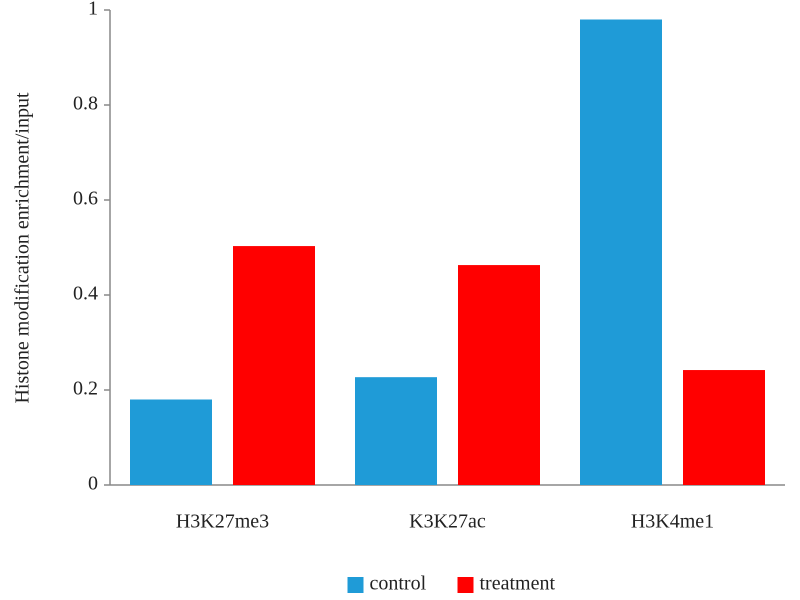 The width and height of the screenshot is (800, 600). I want to click on x-tick-label: H3K27me3, so click(222, 522).